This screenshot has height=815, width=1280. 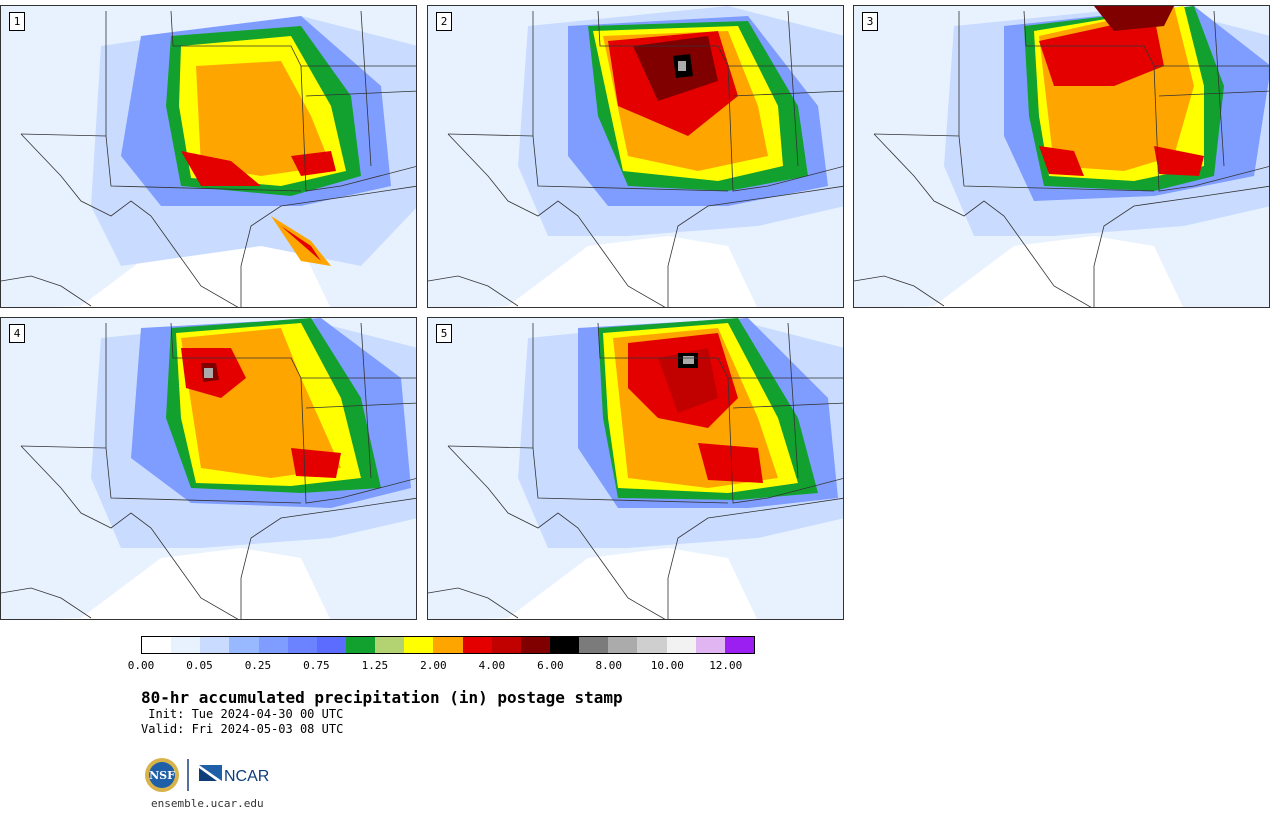 I want to click on colorbar-tick-label: 0.00, so click(x=141, y=665).